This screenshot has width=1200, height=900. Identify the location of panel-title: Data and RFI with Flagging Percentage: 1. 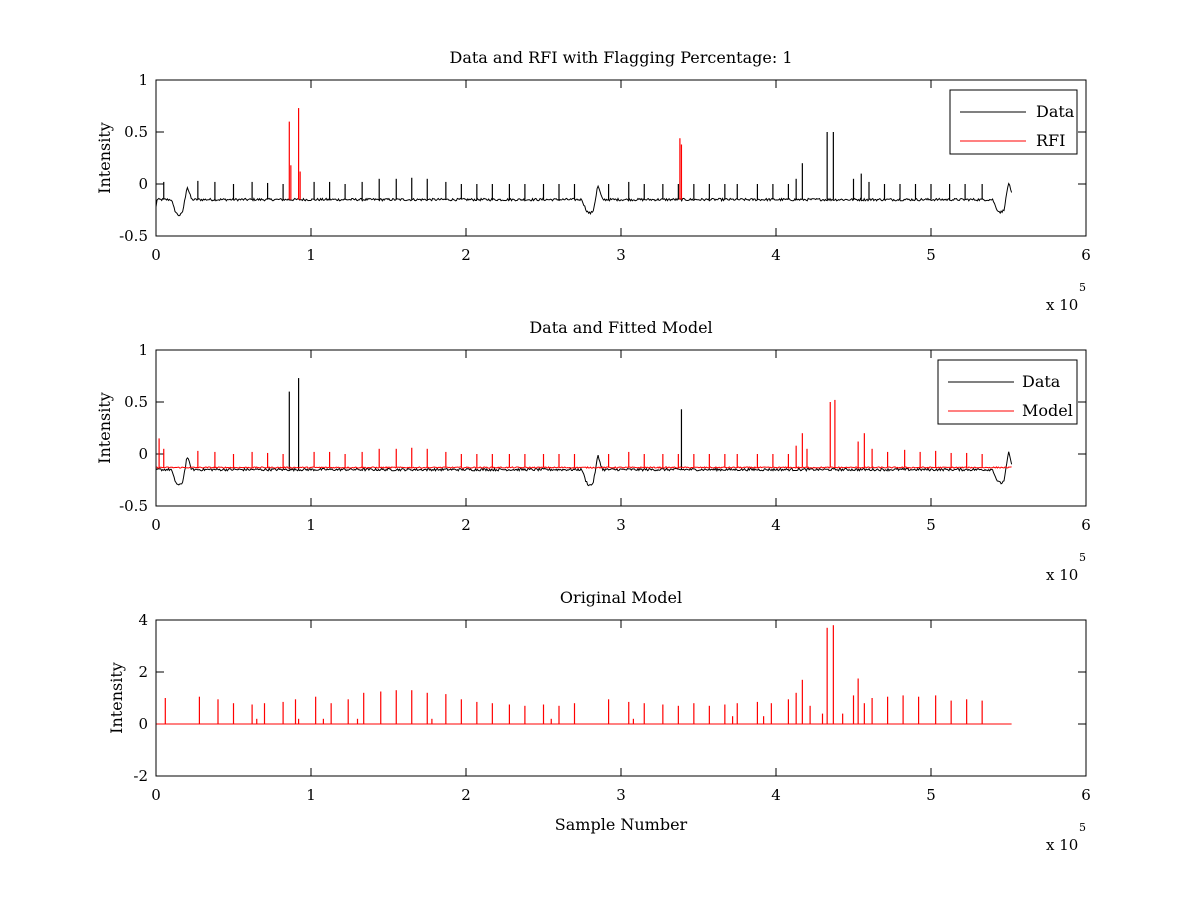
(620, 57).